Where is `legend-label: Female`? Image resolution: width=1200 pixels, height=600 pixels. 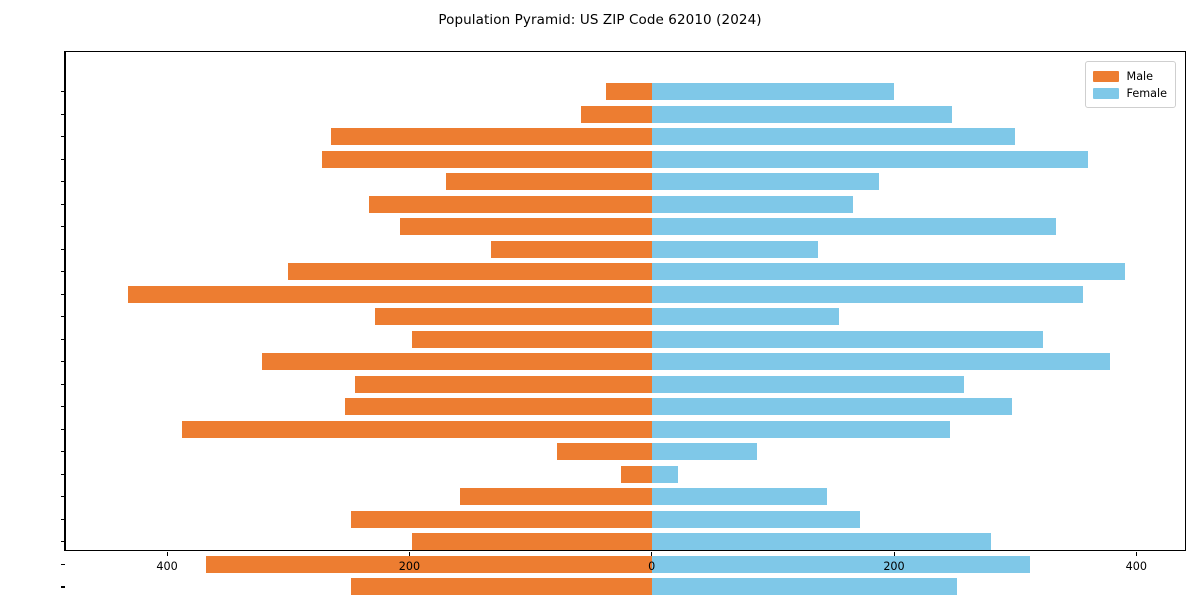
legend-label: Female is located at coordinates (1146, 93).